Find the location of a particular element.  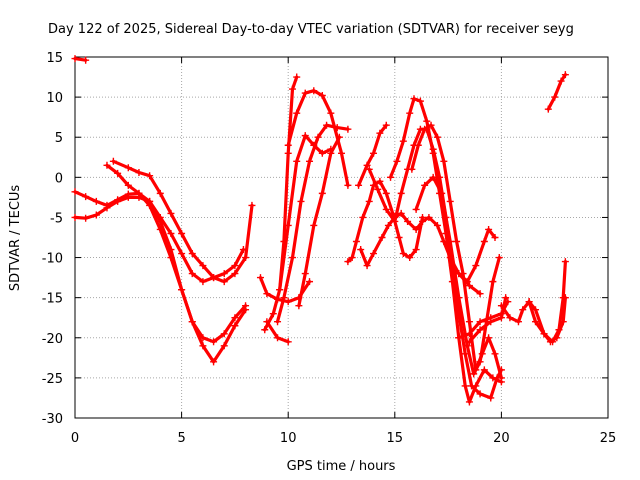

series-sat-j is located at coordinates (318, 138).